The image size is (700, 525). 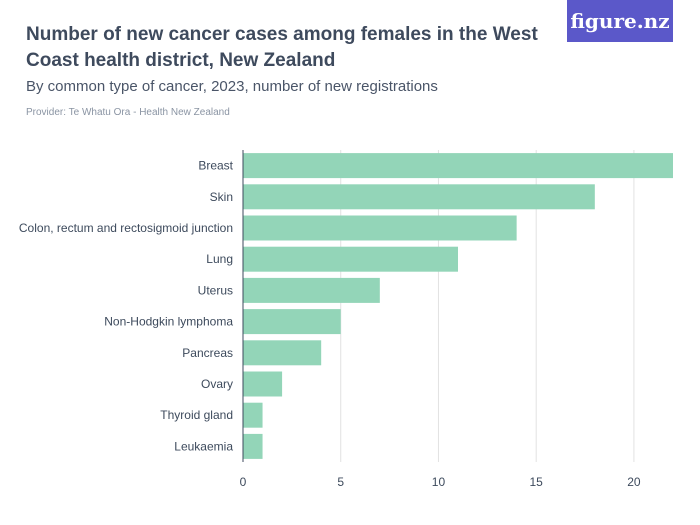 I want to click on x-tick-label: 20, so click(x=634, y=482).